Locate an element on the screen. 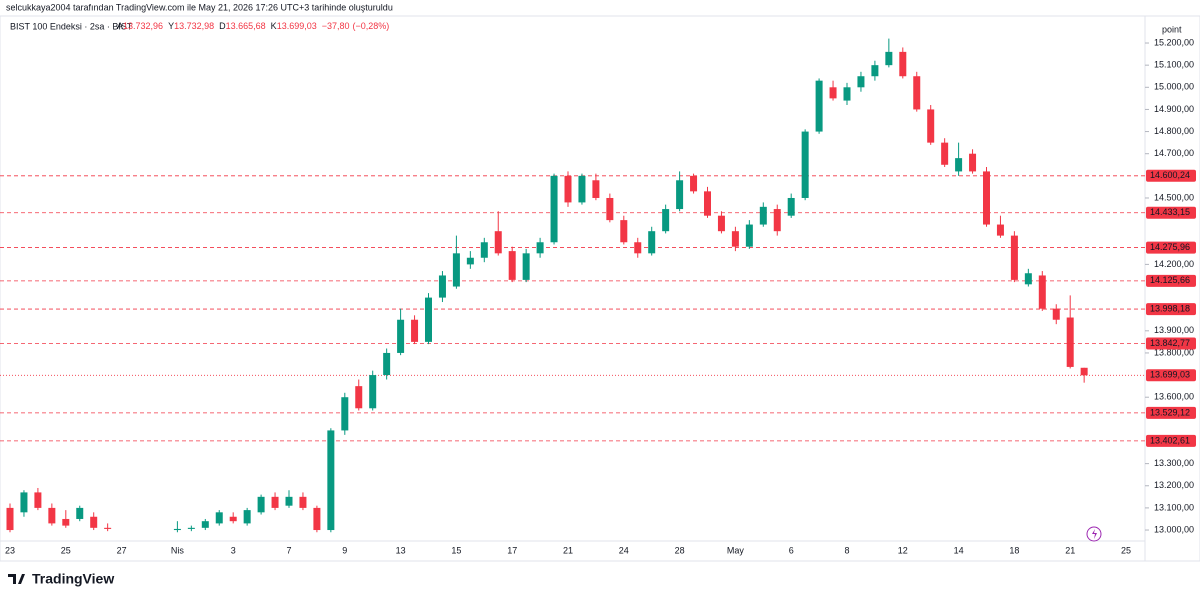 Image resolution: width=1200 pixels, height=600 pixels. y-tick-label: 13.300,00 is located at coordinates (1174, 463).